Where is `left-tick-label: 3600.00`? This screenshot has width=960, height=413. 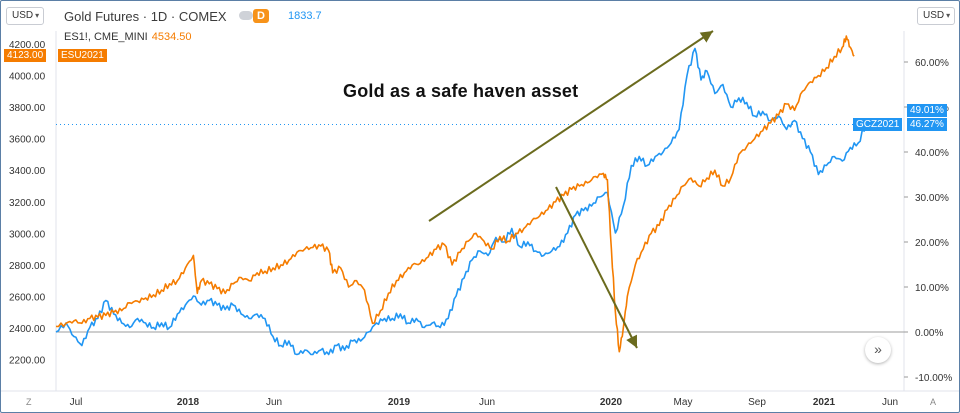 left-tick-label: 3600.00 is located at coordinates (27, 140).